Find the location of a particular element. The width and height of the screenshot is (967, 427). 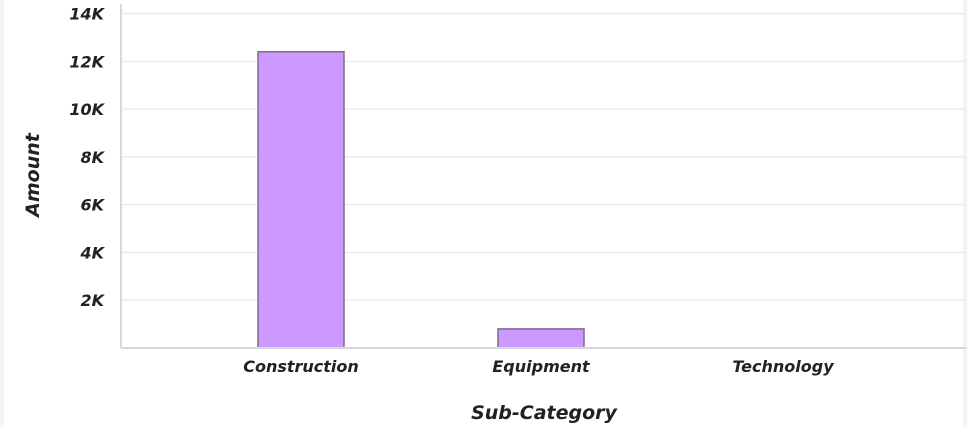

bar-construction is located at coordinates (301, 200).